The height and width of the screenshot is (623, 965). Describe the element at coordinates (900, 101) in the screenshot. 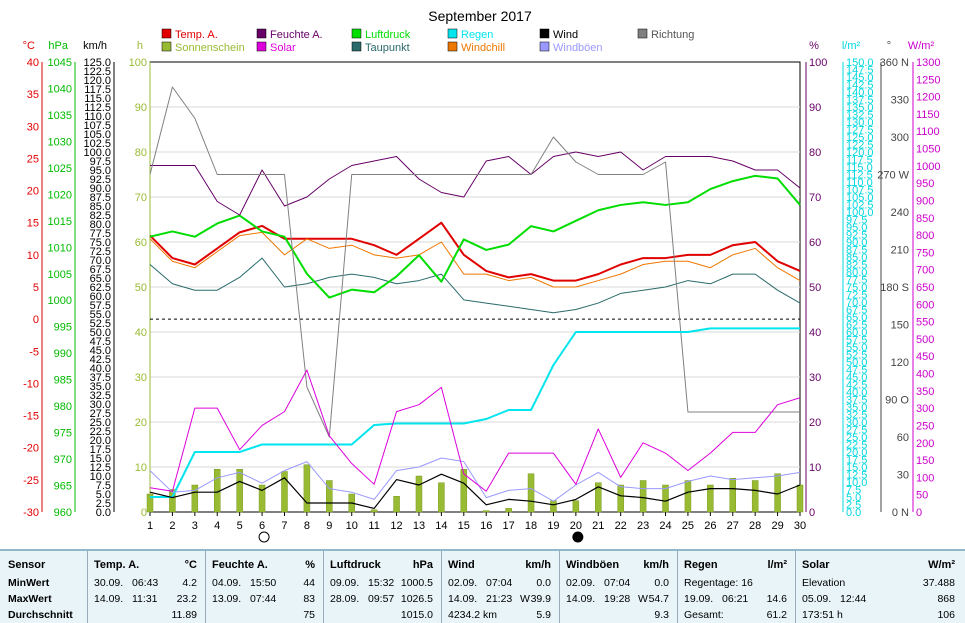

I see `axis-tick-label-dir: 330` at that location.